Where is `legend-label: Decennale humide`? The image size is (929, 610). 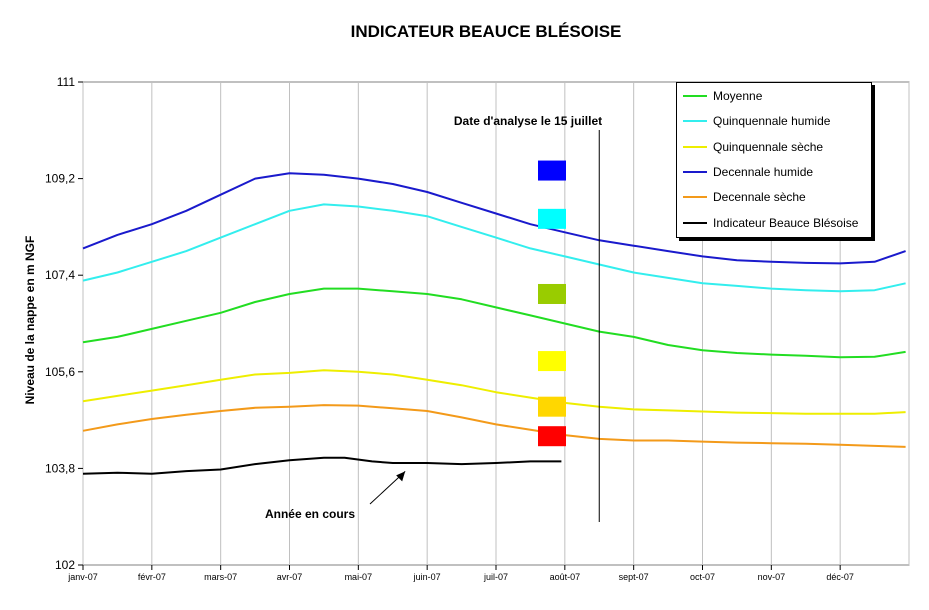
legend-label: Decennale humide is located at coordinates (763, 171).